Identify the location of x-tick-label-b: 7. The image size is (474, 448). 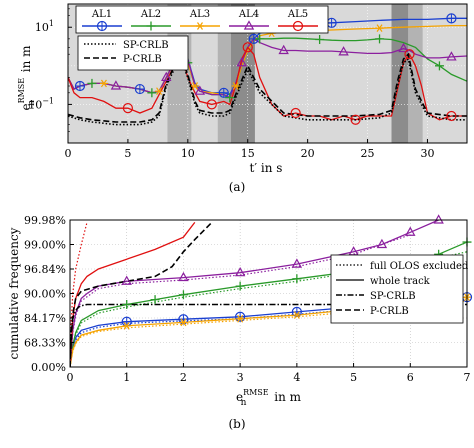
(467, 377).